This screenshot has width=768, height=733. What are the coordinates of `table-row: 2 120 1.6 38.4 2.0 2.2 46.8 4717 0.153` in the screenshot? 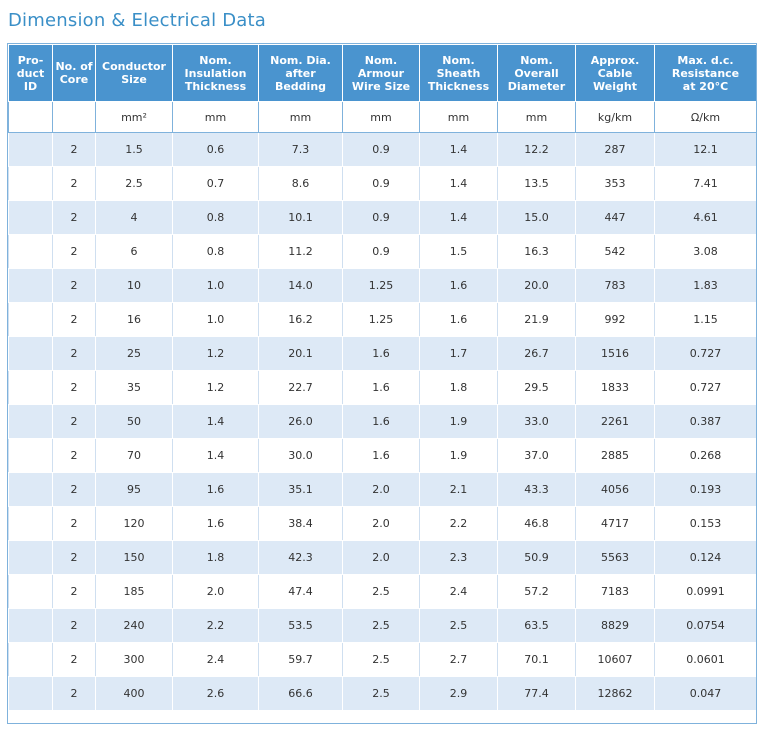 It's located at (382, 523).